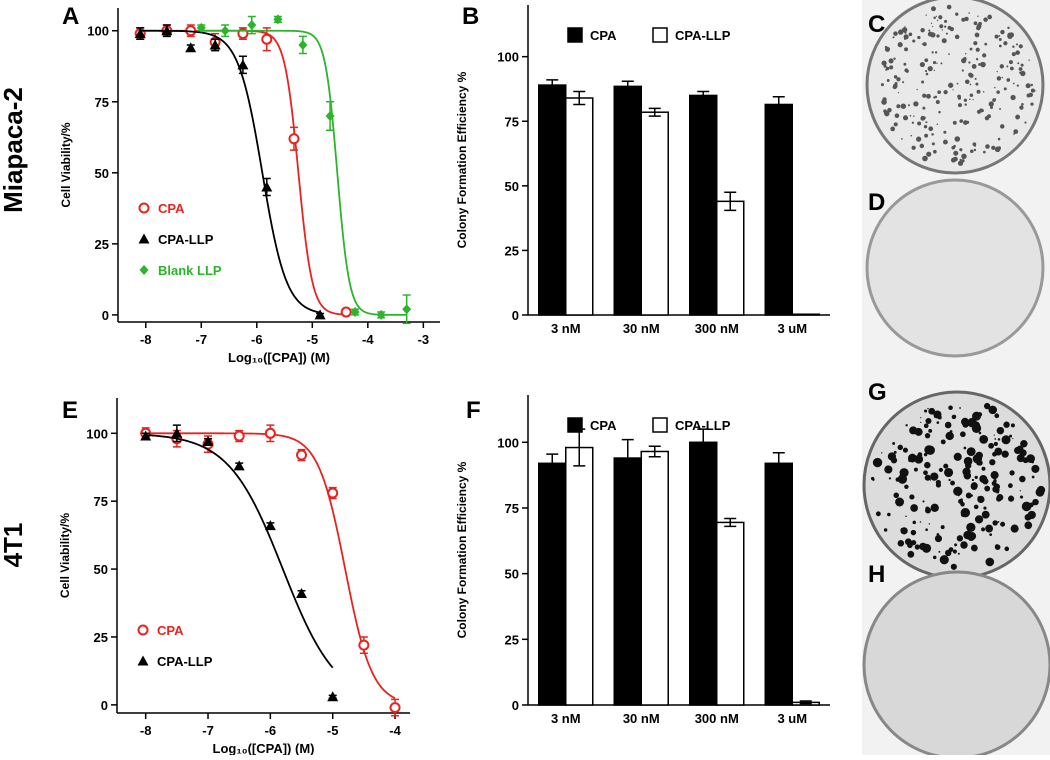  I want to click on panel-label: D, so click(876, 202).